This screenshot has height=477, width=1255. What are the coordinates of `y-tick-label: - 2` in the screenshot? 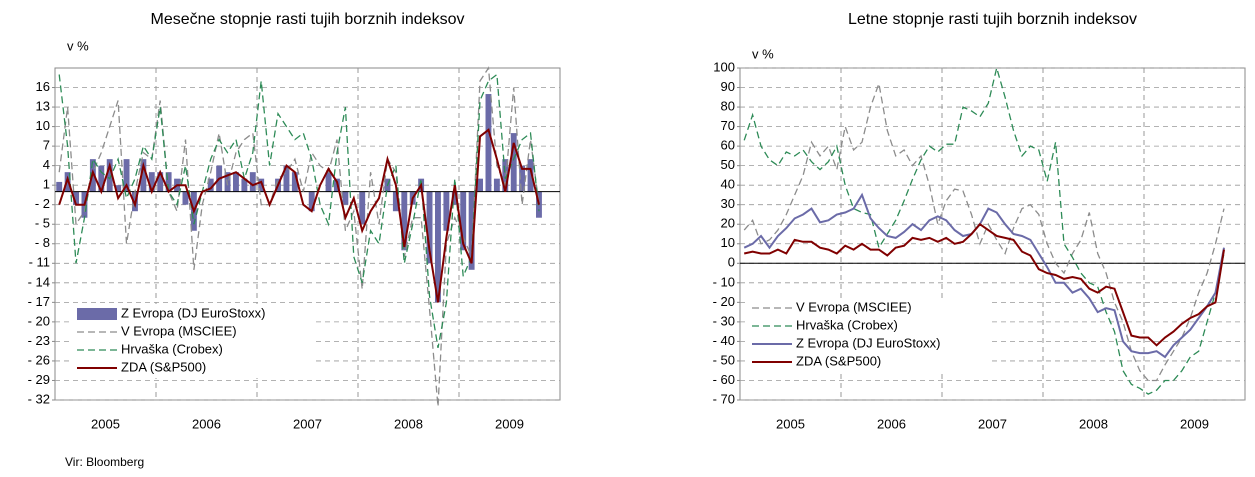 It's located at (42, 203).